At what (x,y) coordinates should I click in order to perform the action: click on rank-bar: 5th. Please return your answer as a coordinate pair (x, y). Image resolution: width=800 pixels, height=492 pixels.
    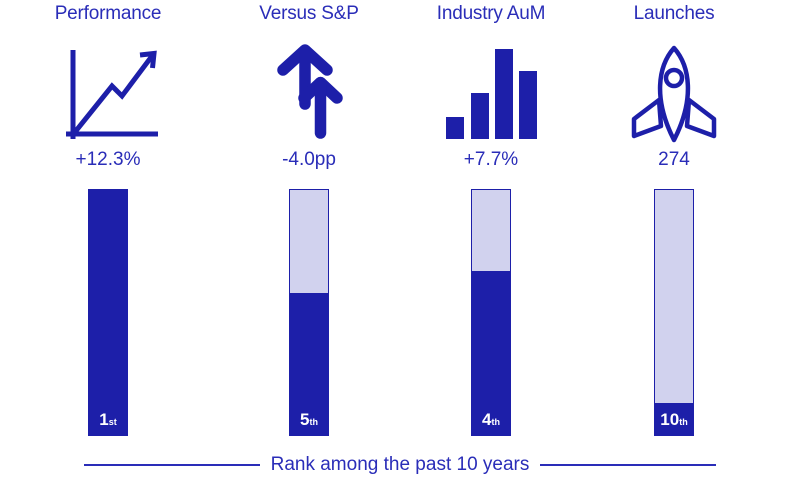
    Looking at the image, I should click on (309, 312).